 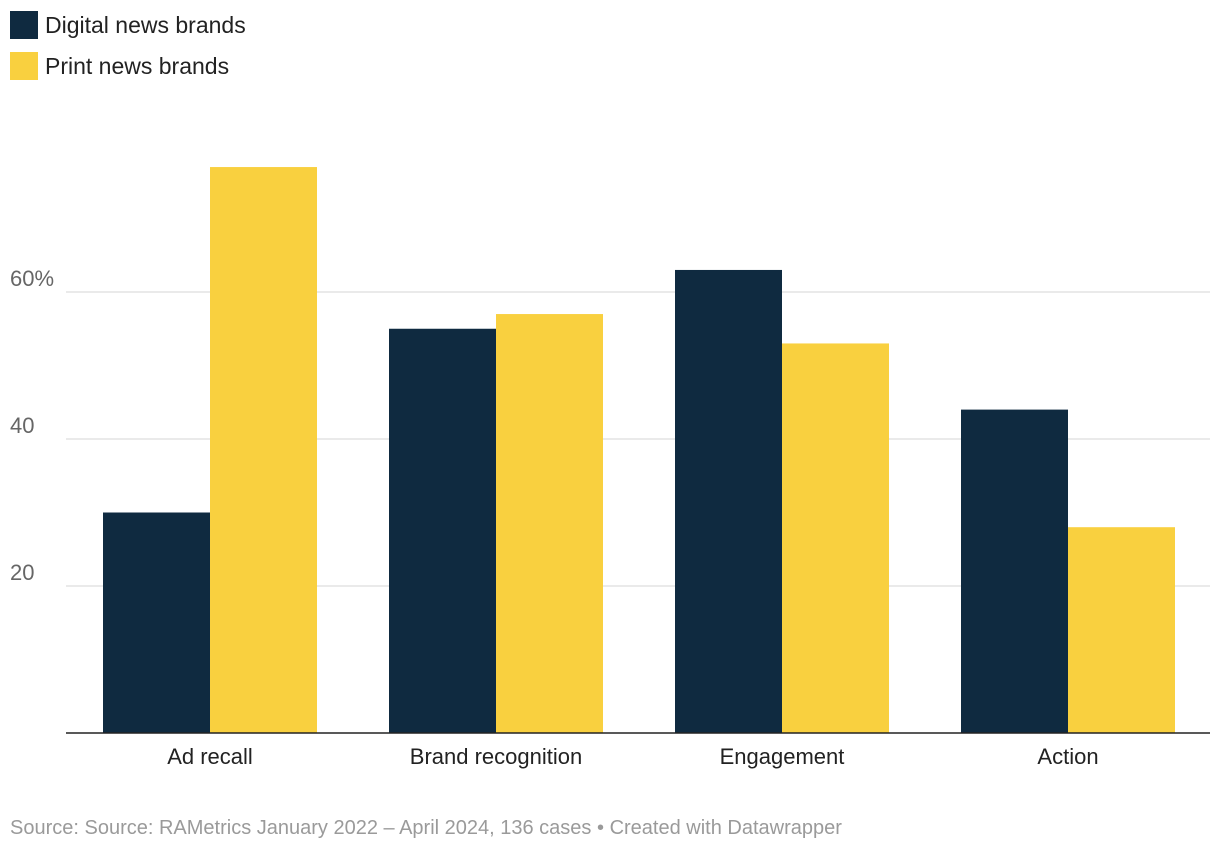 What do you see at coordinates (782, 756) in the screenshot?
I see `x-category-label-engagement: Engagement` at bounding box center [782, 756].